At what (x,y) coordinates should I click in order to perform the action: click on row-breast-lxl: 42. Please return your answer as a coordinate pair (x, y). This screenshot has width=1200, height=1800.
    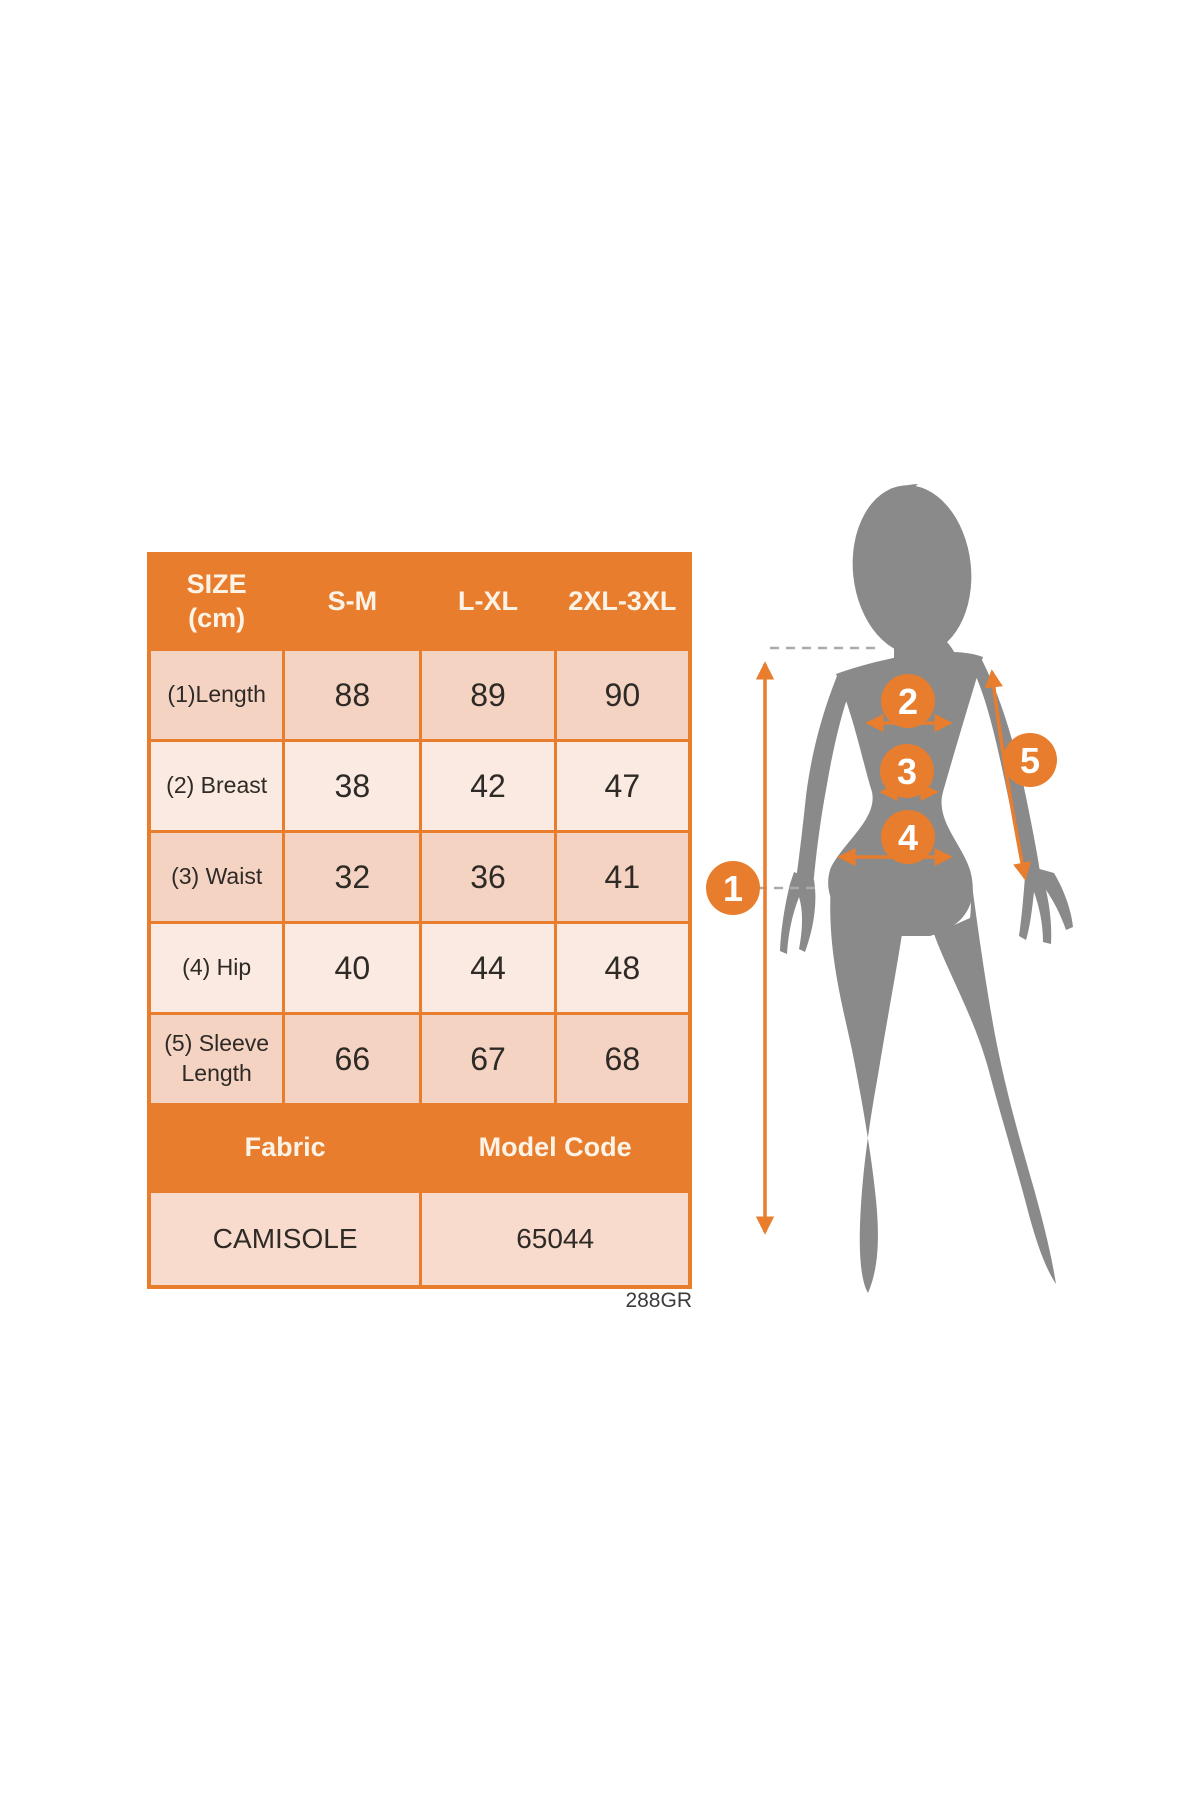
    Looking at the image, I should click on (488, 786).